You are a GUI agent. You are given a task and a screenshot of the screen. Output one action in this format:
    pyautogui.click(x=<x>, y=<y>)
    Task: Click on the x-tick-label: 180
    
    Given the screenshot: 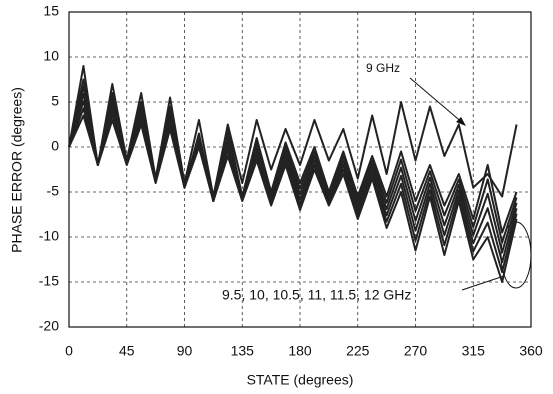 What is the action you would take?
    pyautogui.click(x=300, y=351)
    